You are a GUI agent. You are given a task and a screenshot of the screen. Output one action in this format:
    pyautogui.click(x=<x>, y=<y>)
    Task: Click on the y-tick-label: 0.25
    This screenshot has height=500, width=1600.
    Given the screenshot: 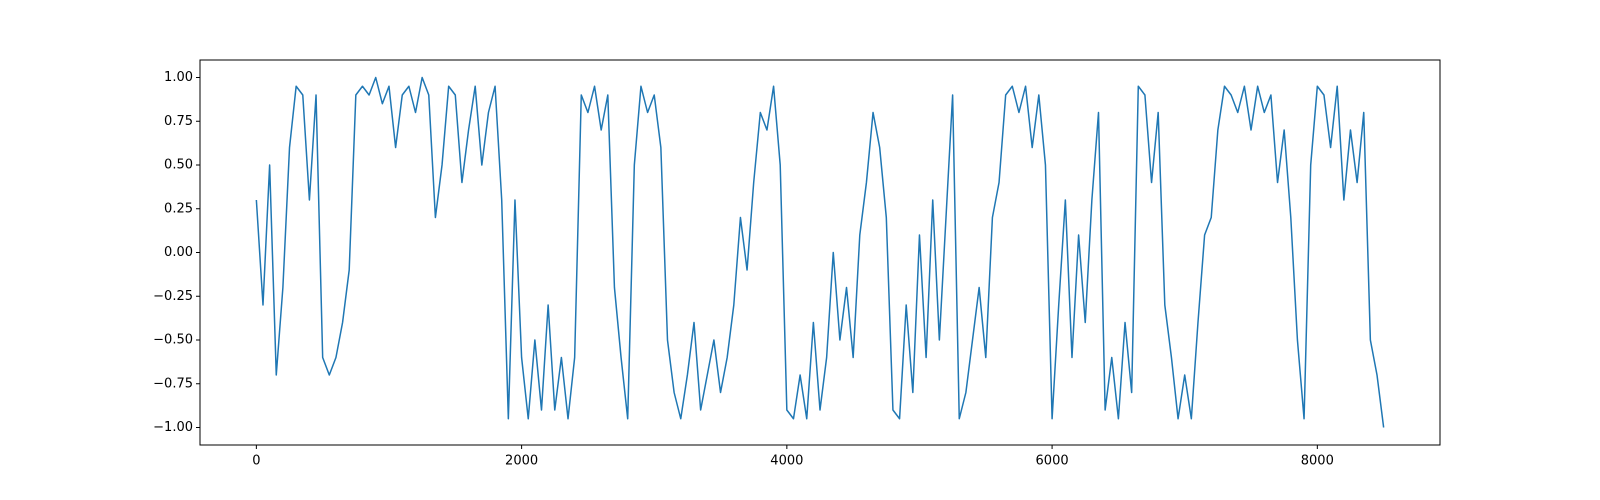 What is the action you would take?
    pyautogui.click(x=178, y=208)
    